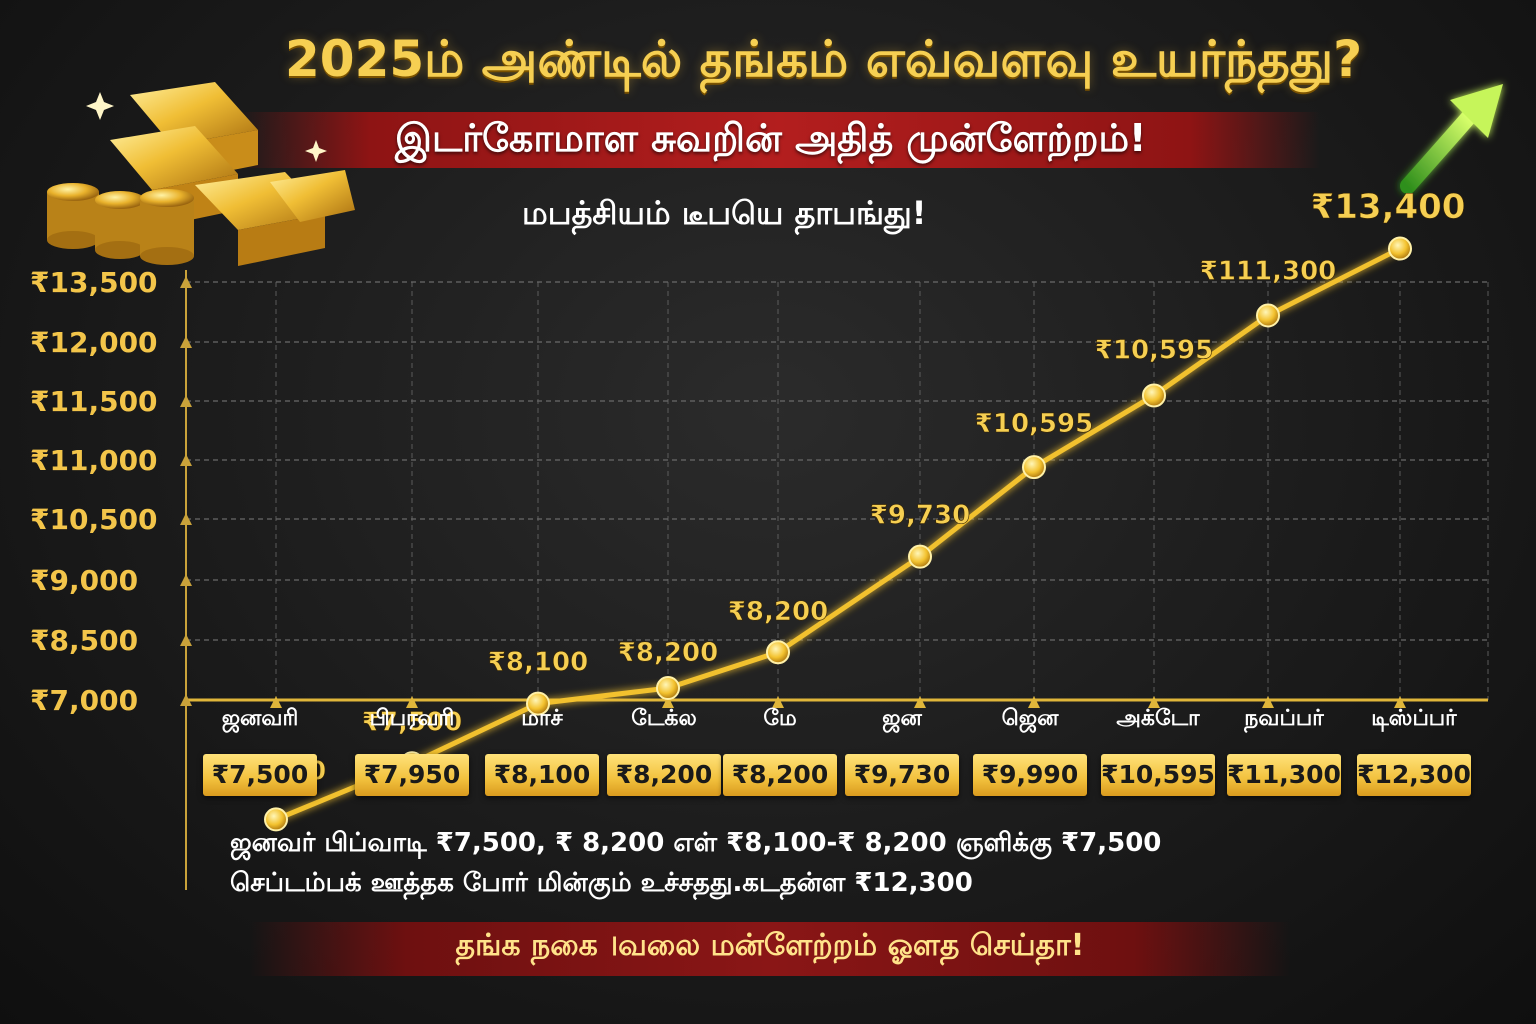 Image resolution: width=1536 pixels, height=1024 pixels. What do you see at coordinates (902, 775) in the screenshot?
I see `price-cell: ₹9,730` at bounding box center [902, 775].